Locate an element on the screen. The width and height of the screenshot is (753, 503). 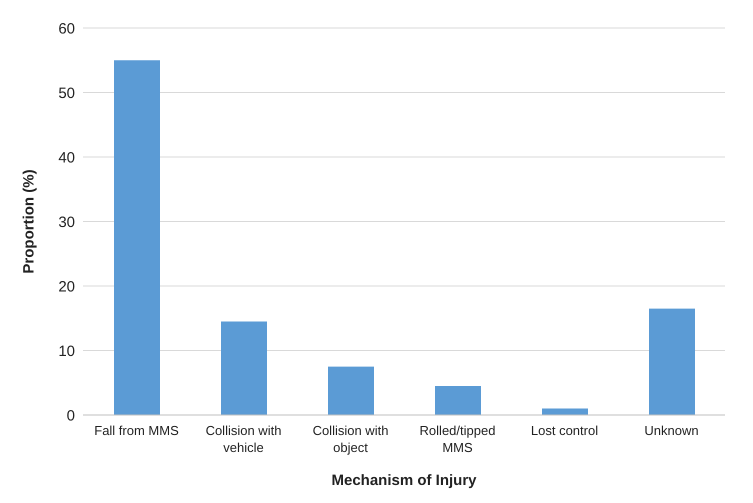
y-tick-label: 0 is located at coordinates (70, 415).